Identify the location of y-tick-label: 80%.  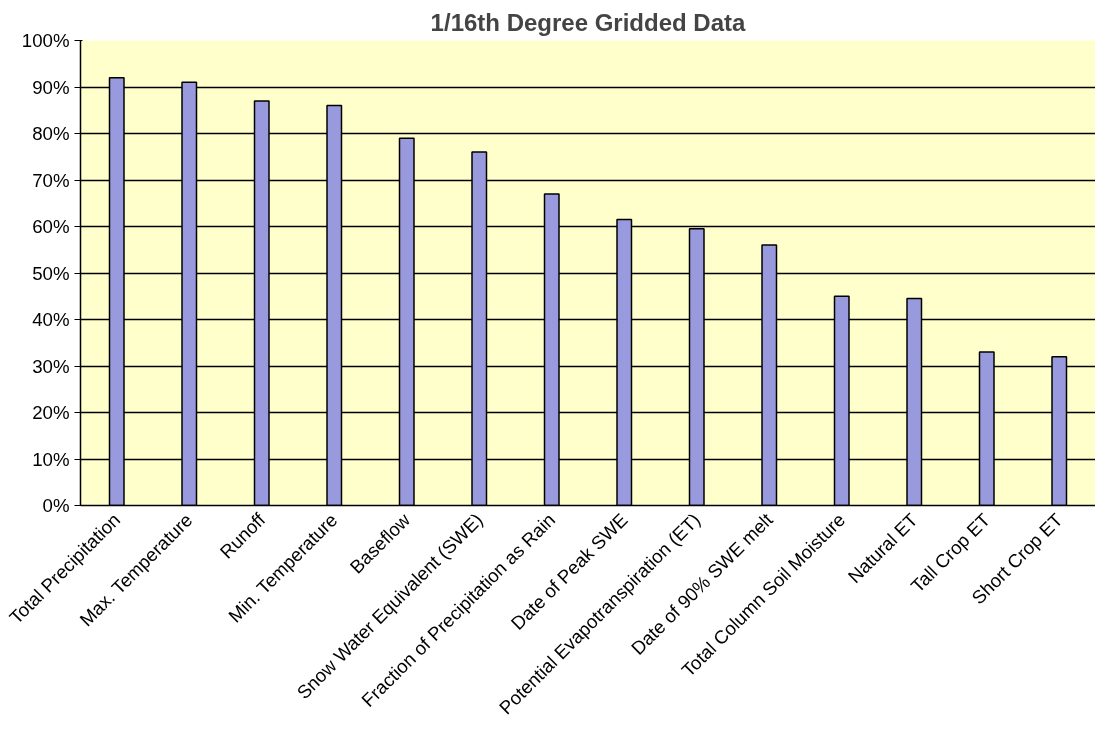
(51, 133).